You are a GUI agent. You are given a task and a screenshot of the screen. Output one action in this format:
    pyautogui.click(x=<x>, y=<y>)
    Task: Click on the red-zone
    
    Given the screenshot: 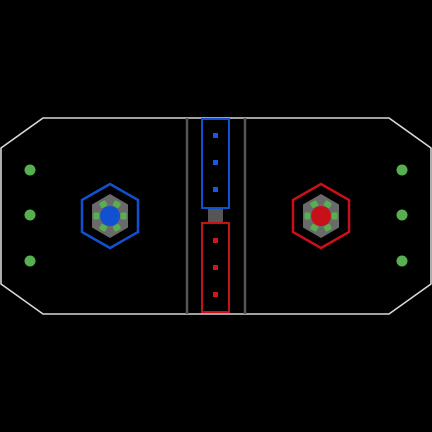 What is the action you would take?
    pyautogui.click(x=215, y=267)
    